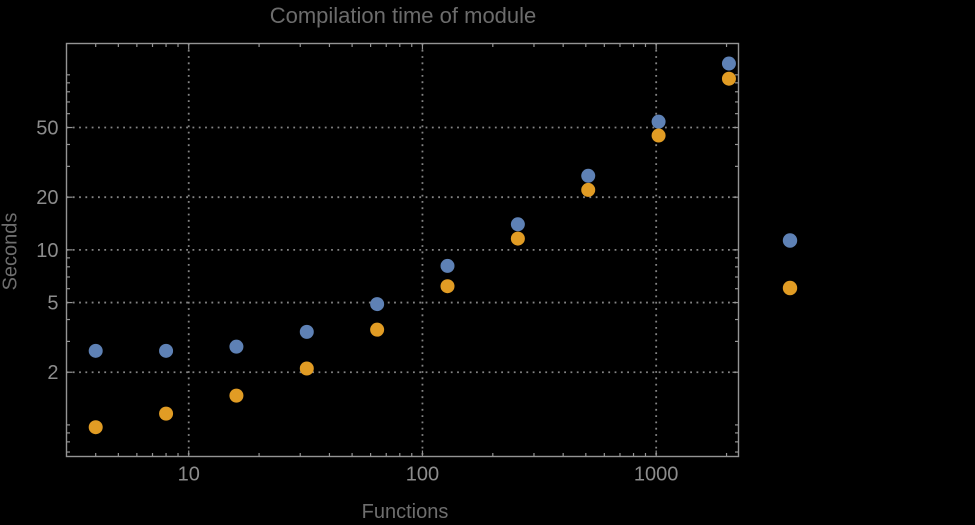 Image resolution: width=975 pixels, height=525 pixels. Describe the element at coordinates (47, 198) in the screenshot. I see `y-tick-label: 20` at that location.